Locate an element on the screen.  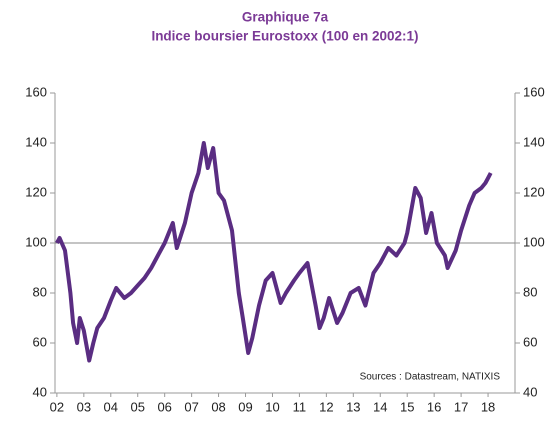
x-tick-label: 03 is located at coordinates (84, 406).